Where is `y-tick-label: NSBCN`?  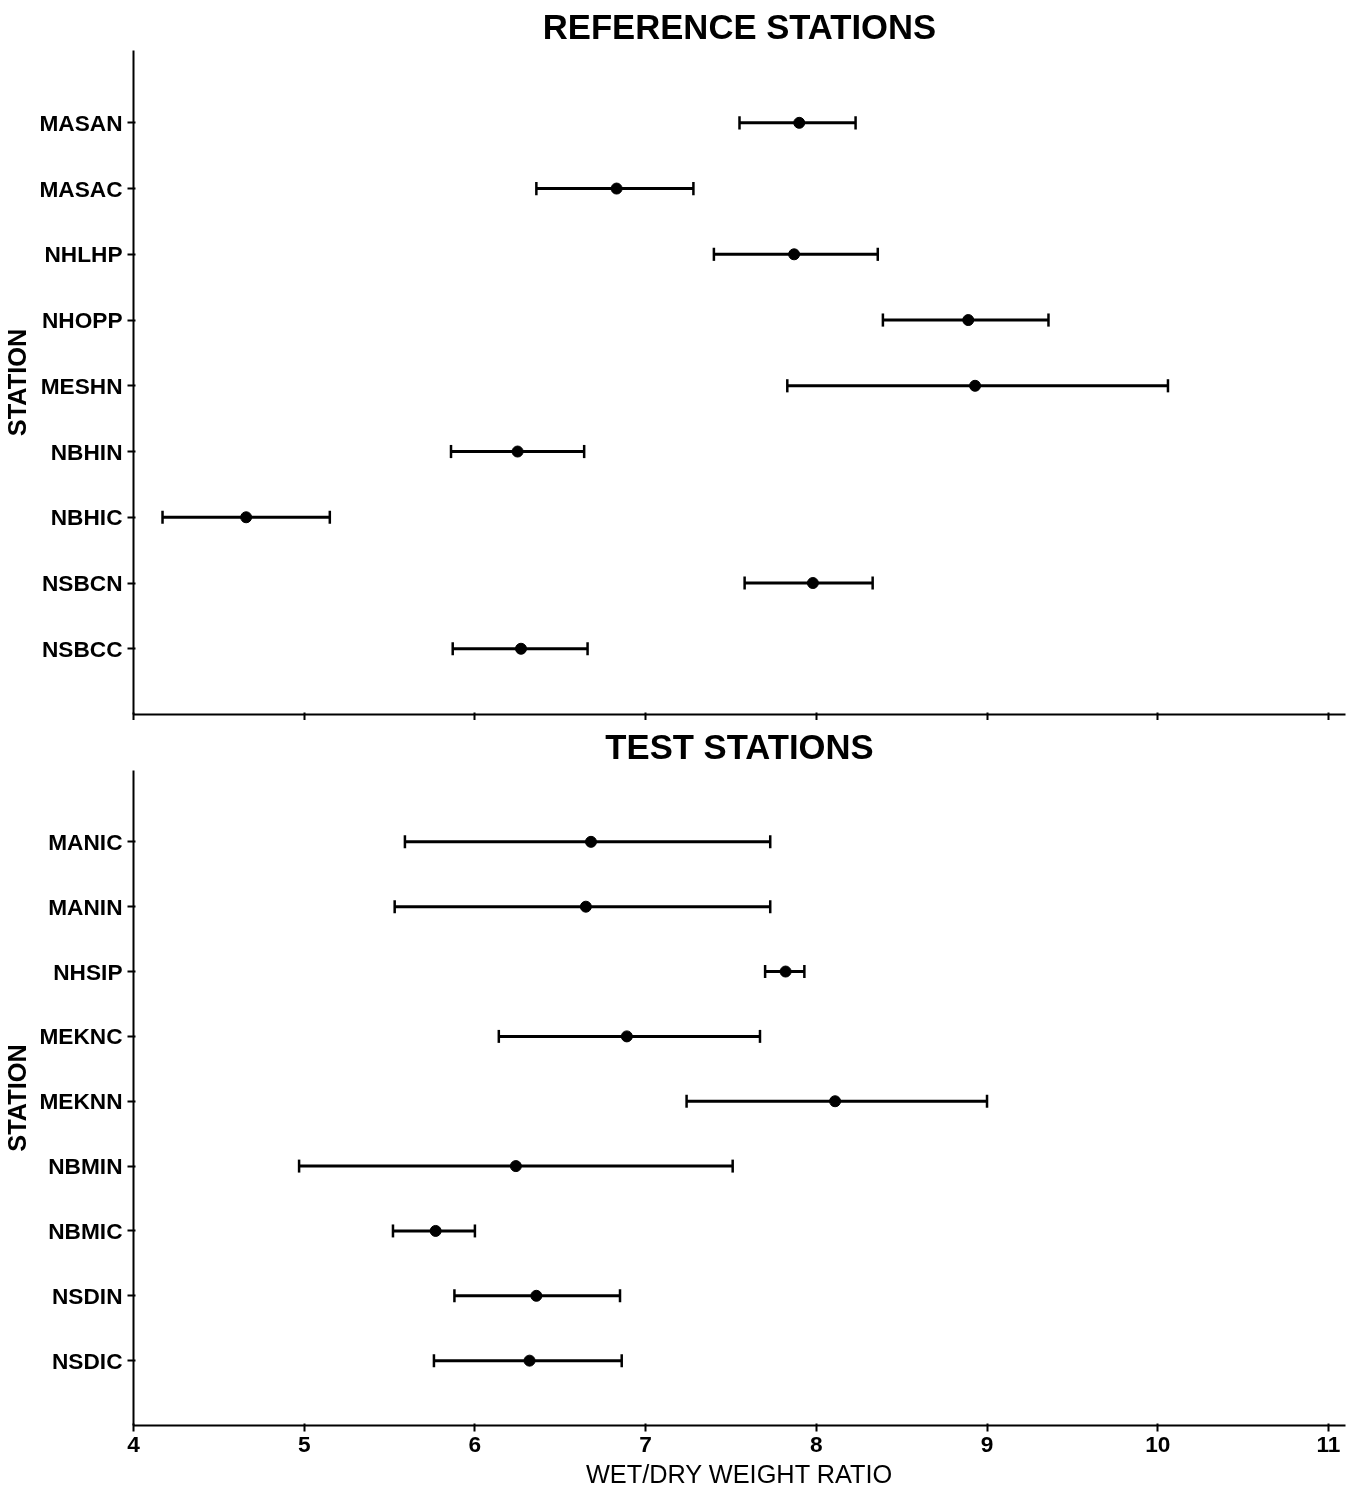
y-tick-label: NSBCN is located at coordinates (82, 583).